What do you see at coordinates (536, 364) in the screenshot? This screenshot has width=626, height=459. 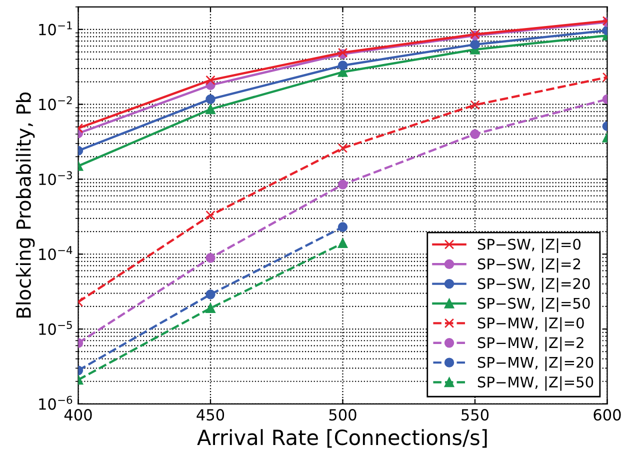 I see `legend-label: SP−MW, |Z|=20` at bounding box center [536, 364].